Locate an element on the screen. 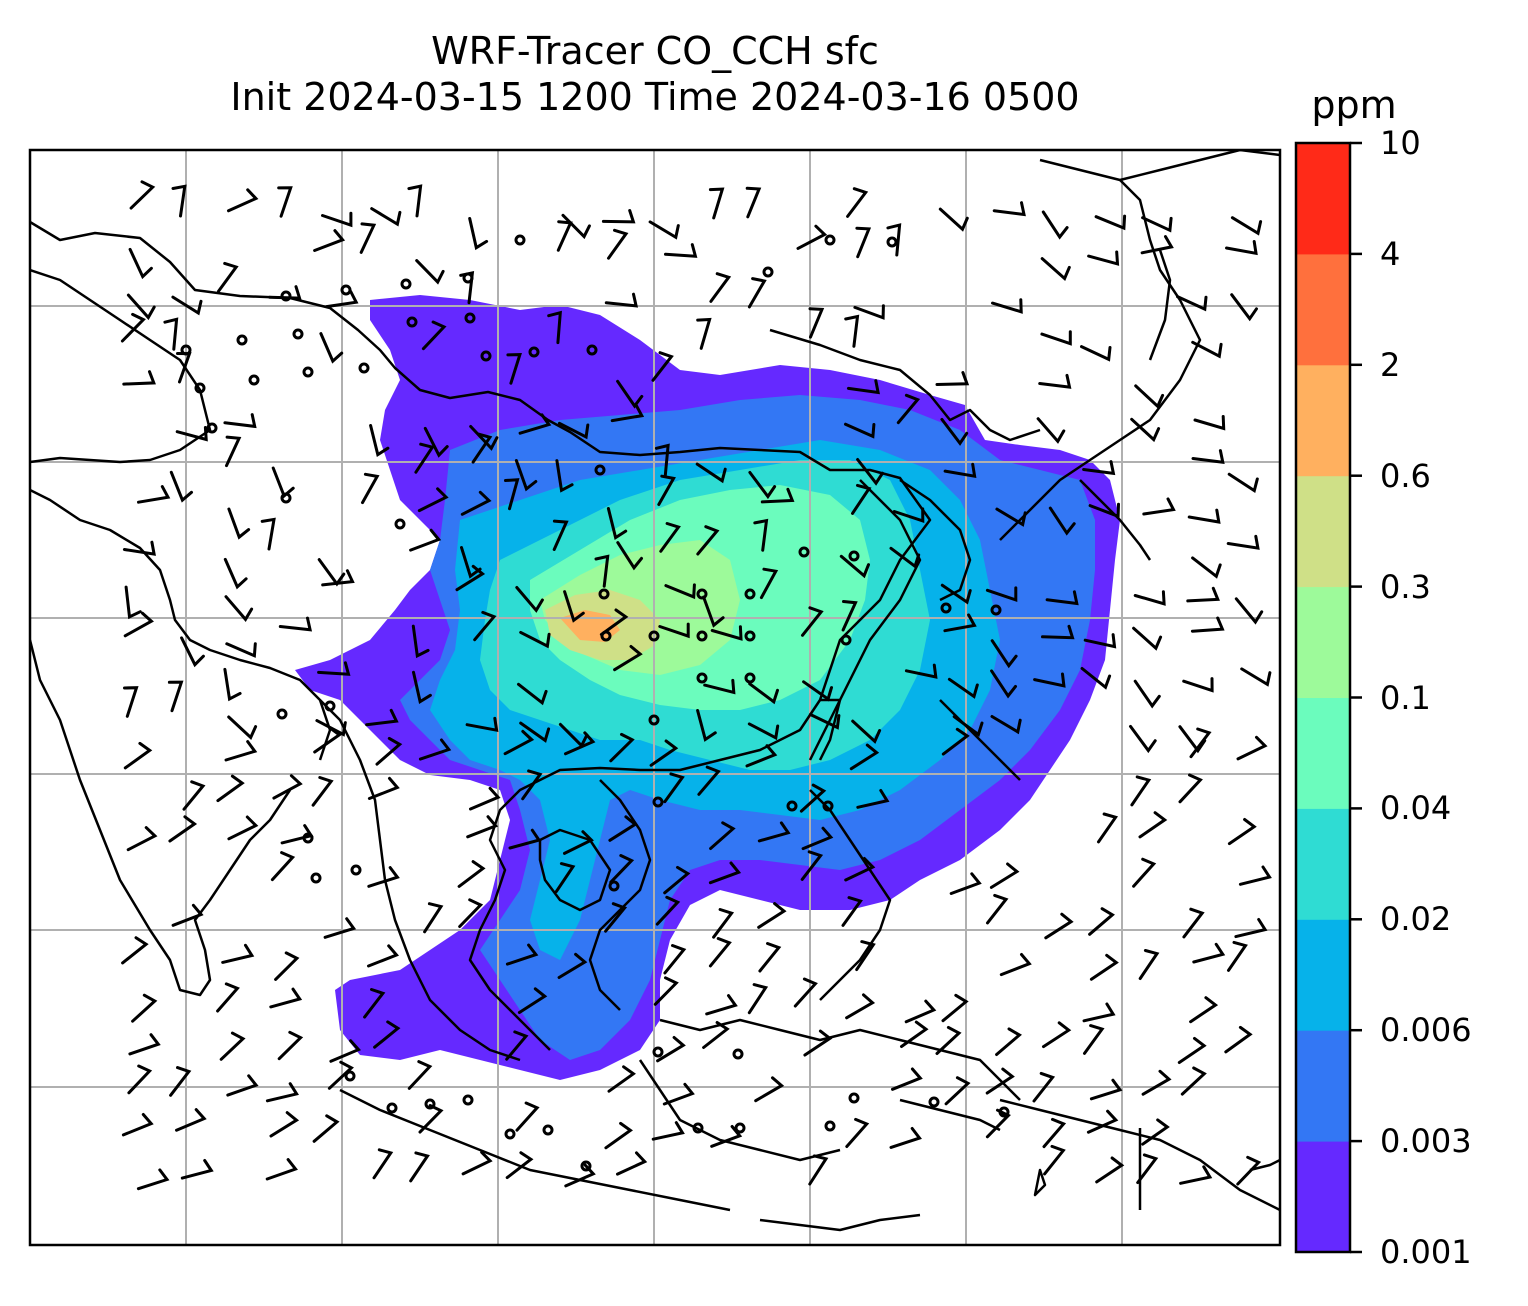  map-title-line-1: WRF-Tracer CO_CCH sfc is located at coordinates (655, 51).